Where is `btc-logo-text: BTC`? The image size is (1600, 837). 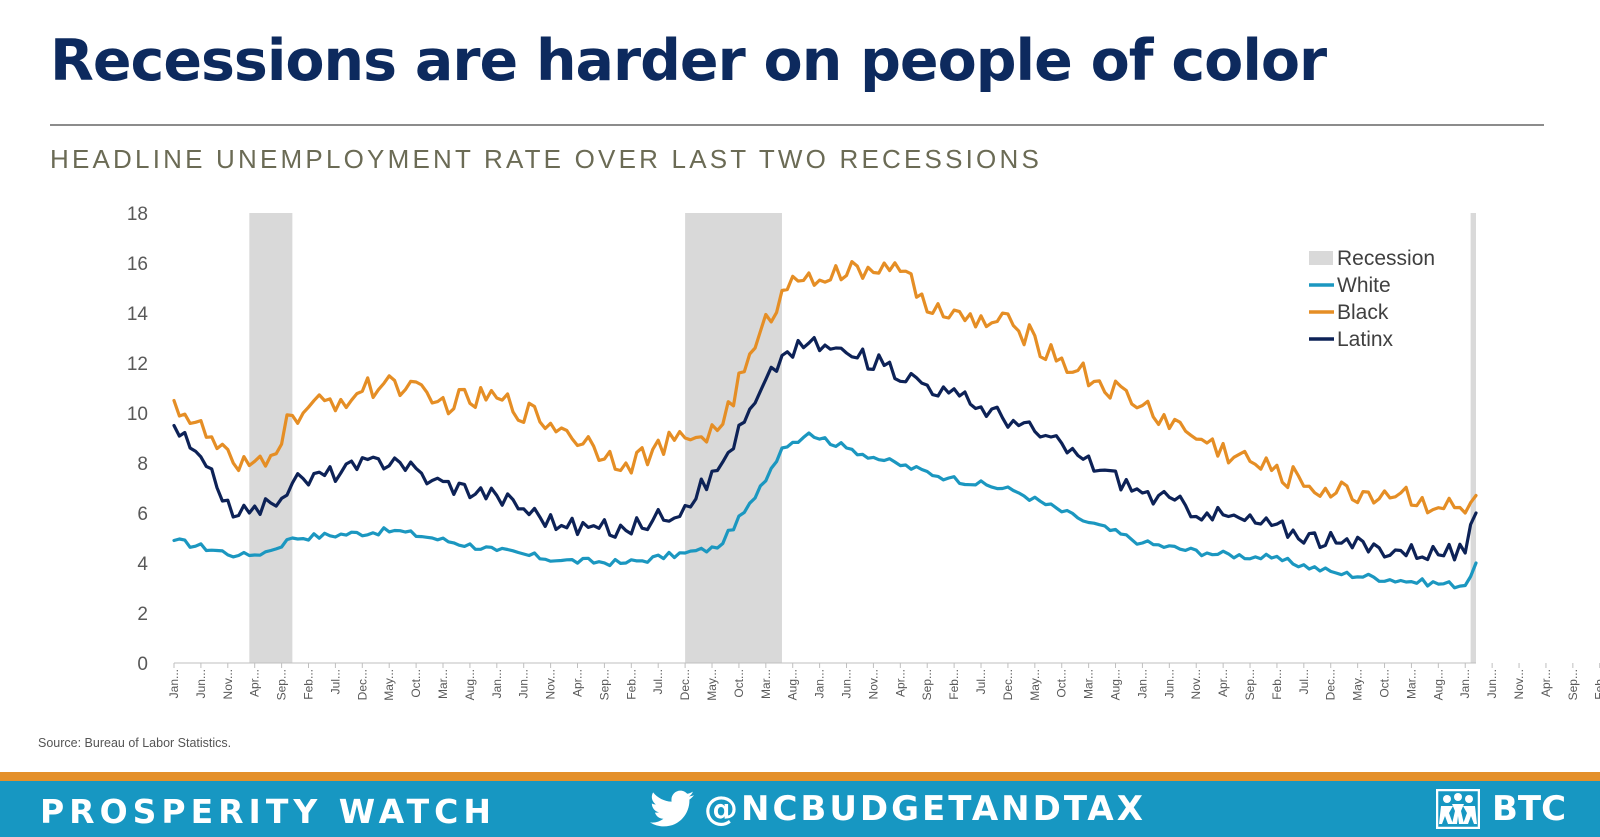
btc-logo-text: BTC is located at coordinates (1529, 809).